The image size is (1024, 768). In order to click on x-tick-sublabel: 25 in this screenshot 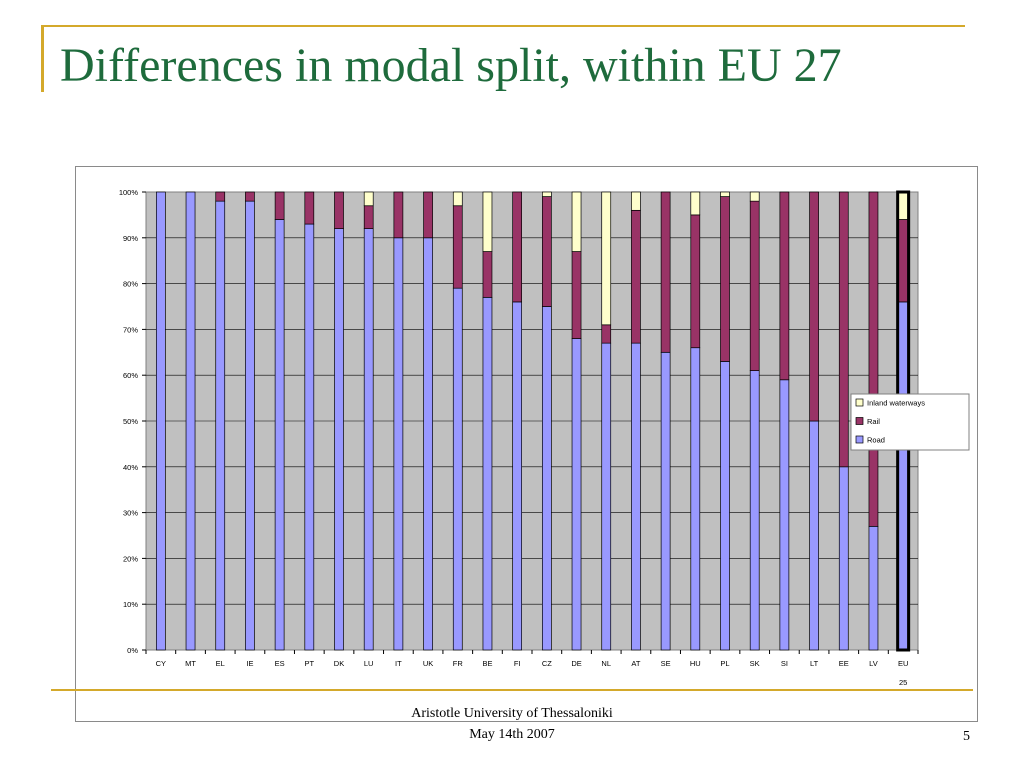, I will do `click(903, 682)`.